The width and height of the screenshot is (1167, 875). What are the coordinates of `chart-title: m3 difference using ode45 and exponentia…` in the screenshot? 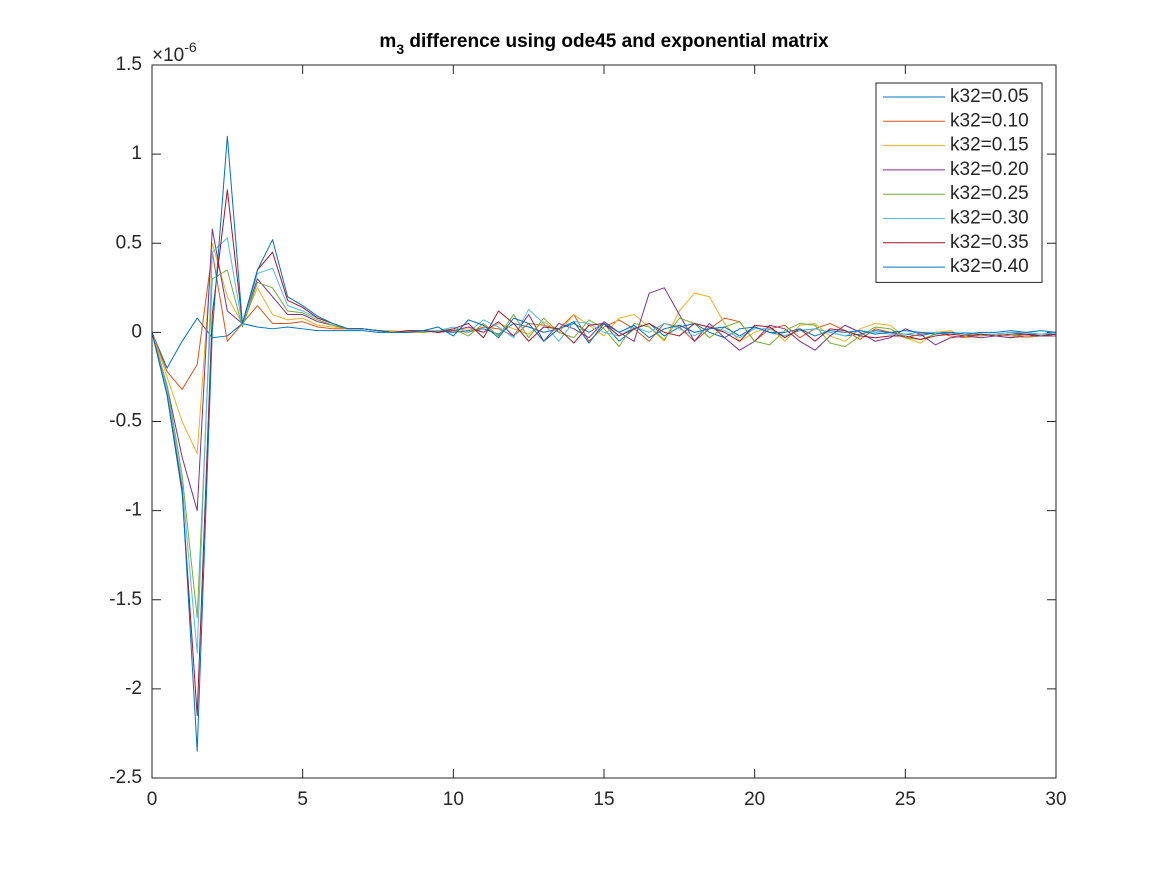 It's located at (604, 44).